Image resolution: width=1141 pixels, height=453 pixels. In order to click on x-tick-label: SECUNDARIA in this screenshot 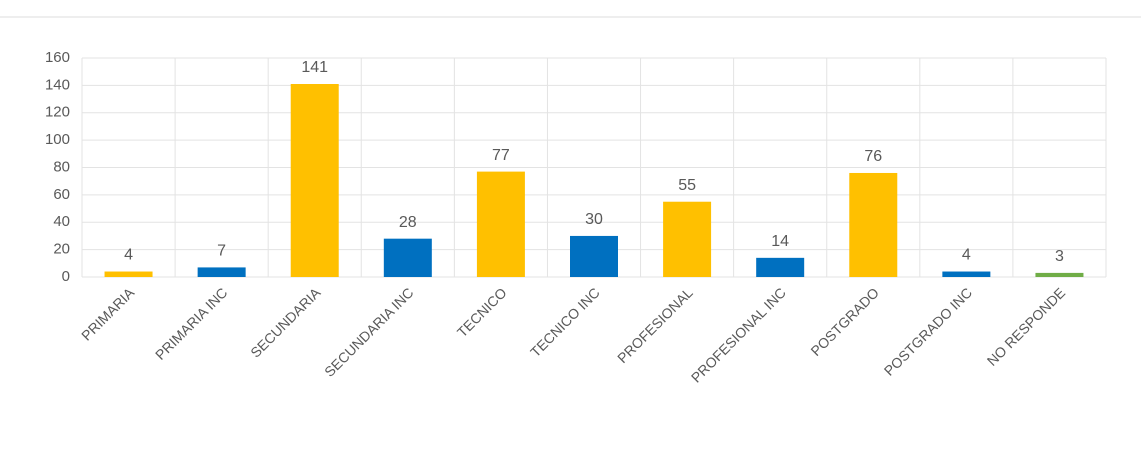, I will do `click(285, 322)`.